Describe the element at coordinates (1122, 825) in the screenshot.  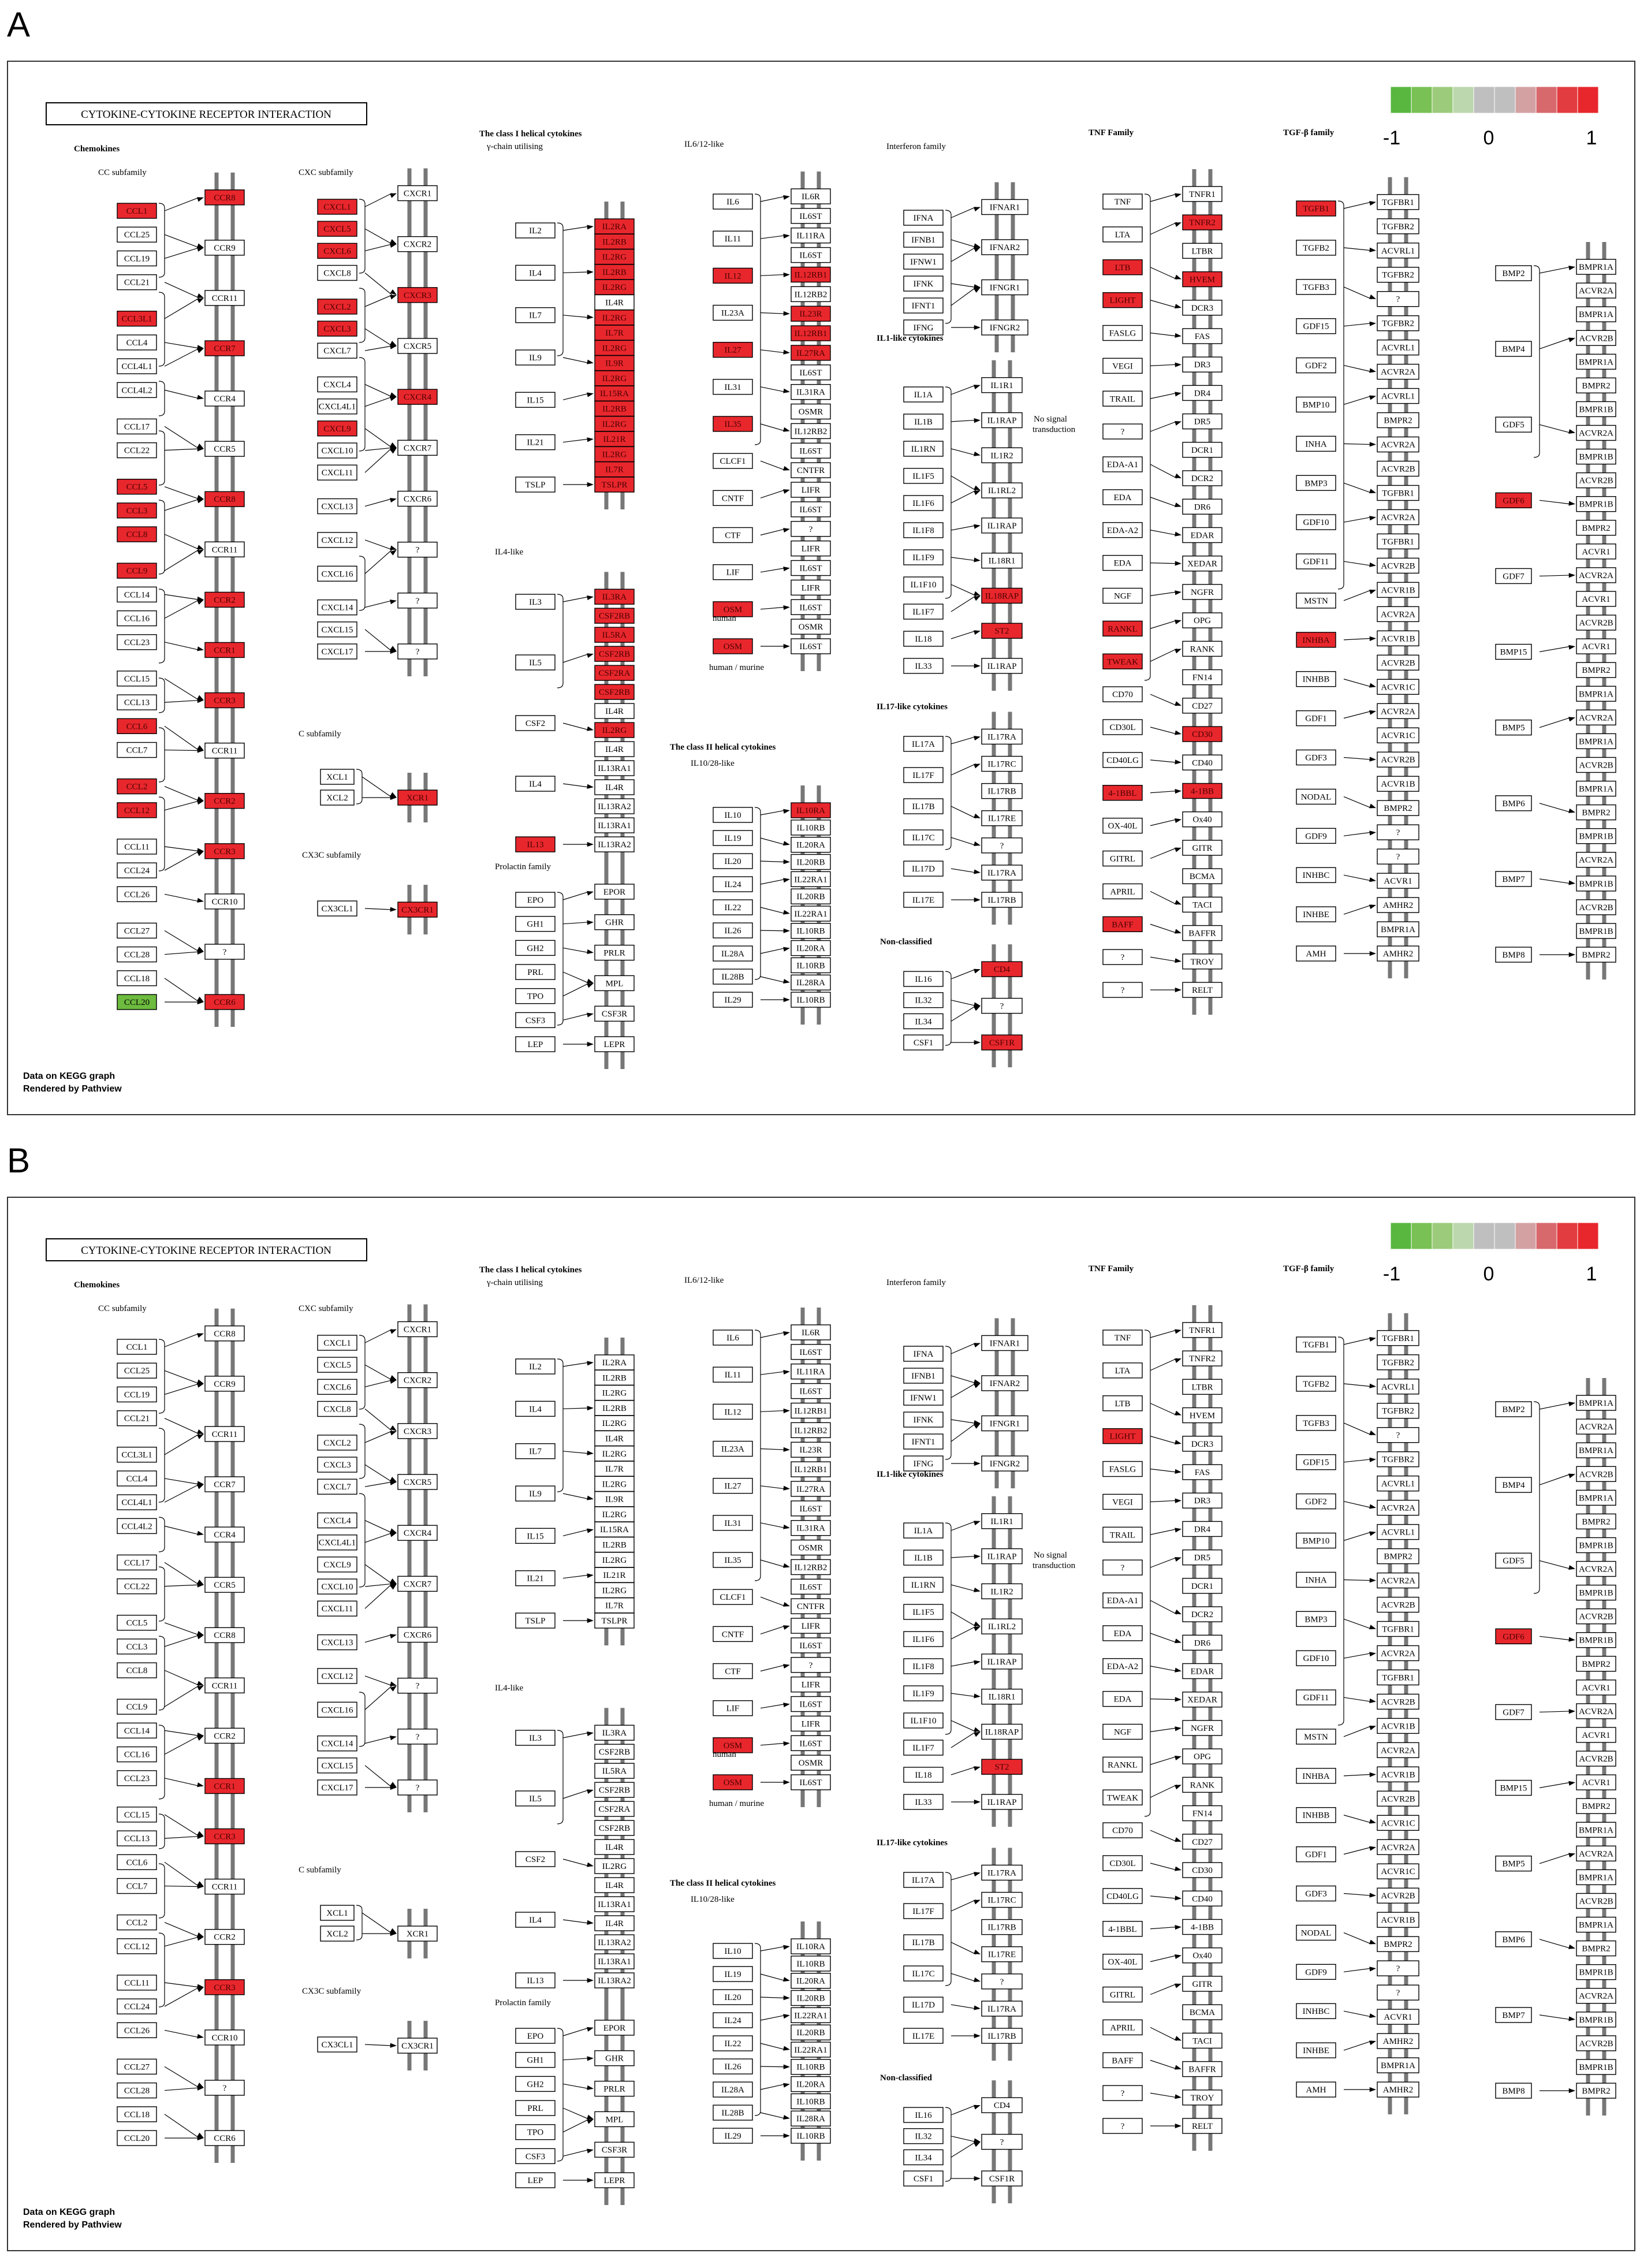
I see `gene-node-ox-40l: OX-40L` at that location.